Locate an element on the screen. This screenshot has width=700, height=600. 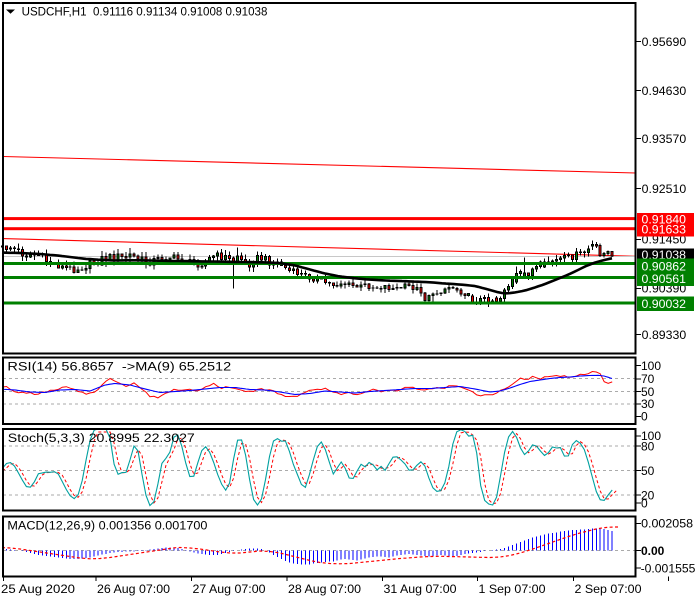
svg-text: 0.94630 is located at coordinates (664, 91).